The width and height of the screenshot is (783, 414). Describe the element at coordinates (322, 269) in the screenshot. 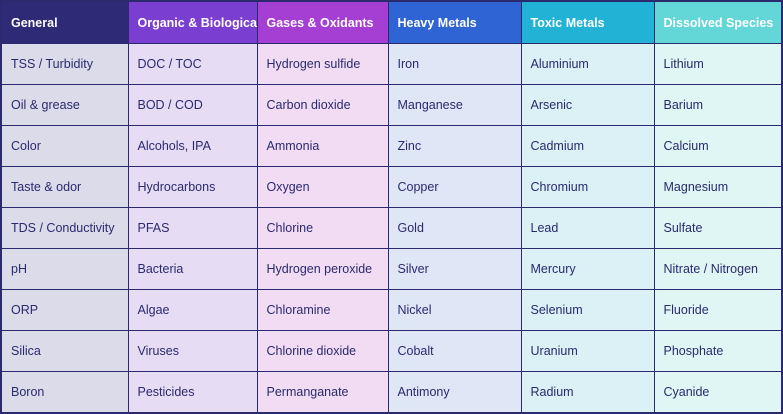

I see `table-cell: Hydrogen peroxide` at that location.